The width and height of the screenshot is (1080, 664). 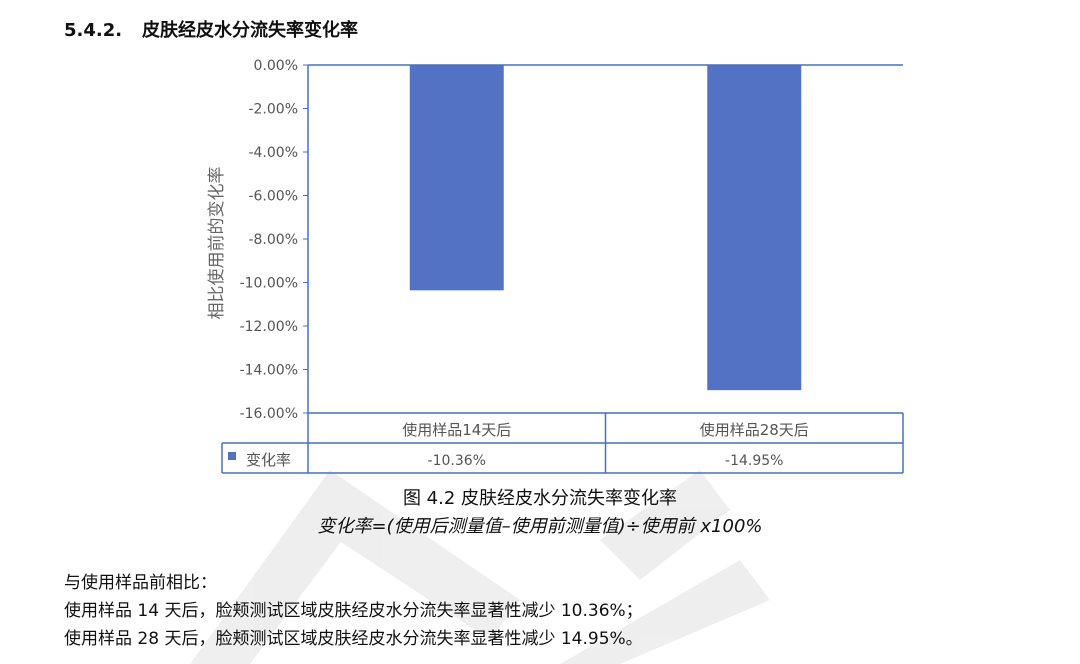 I want to click on figure-caption: 图 4.2 皮肤经皮水分流失率变化率, so click(x=540, y=498).